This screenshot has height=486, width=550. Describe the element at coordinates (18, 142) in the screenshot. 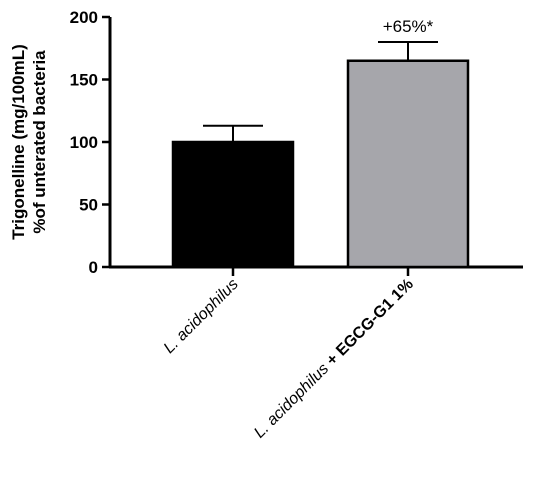

I see `y-axis-label-line1: Trigonelline (mg/100mL)` at that location.